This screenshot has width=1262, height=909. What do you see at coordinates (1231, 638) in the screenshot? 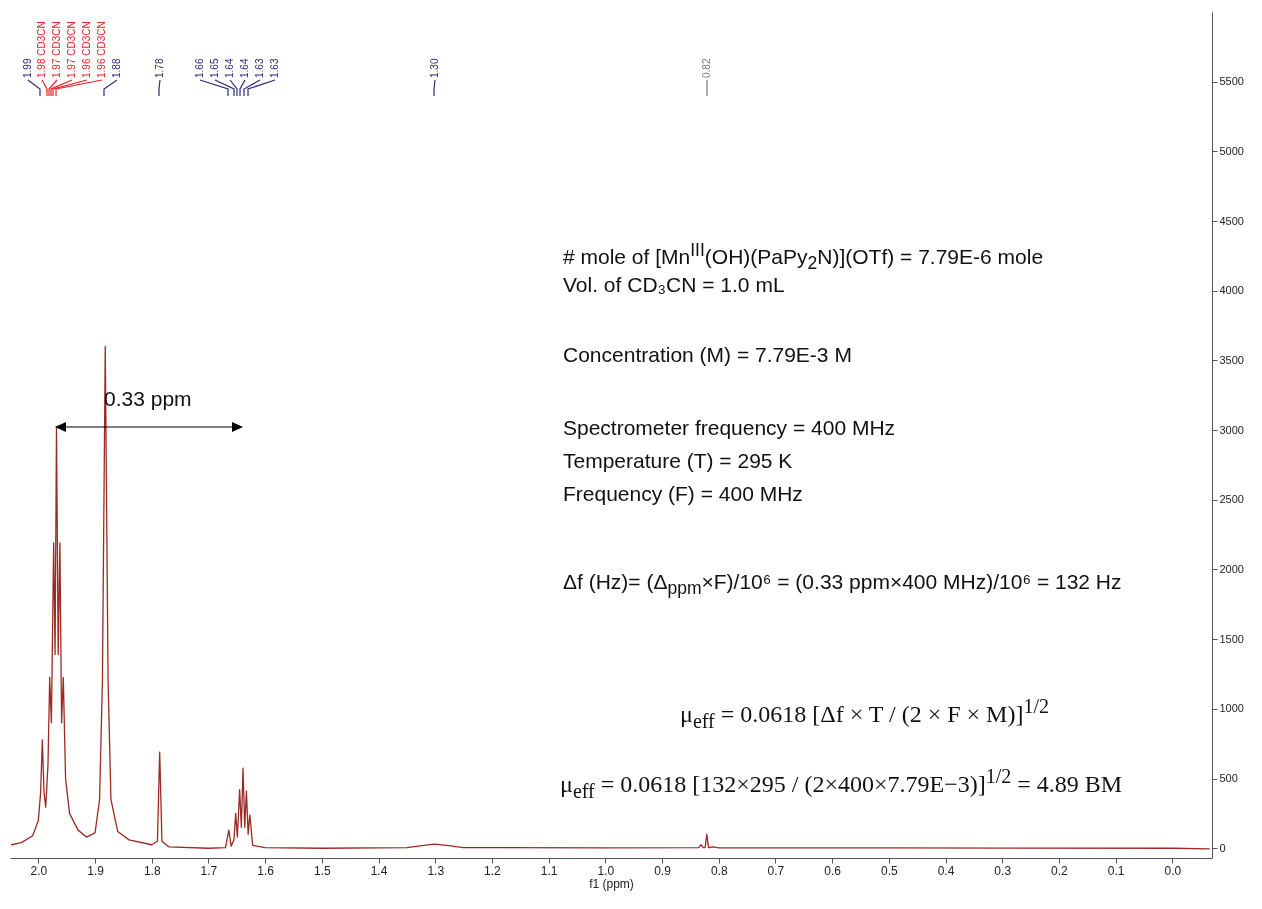
I see `y-tick-label: 1500` at bounding box center [1231, 638].